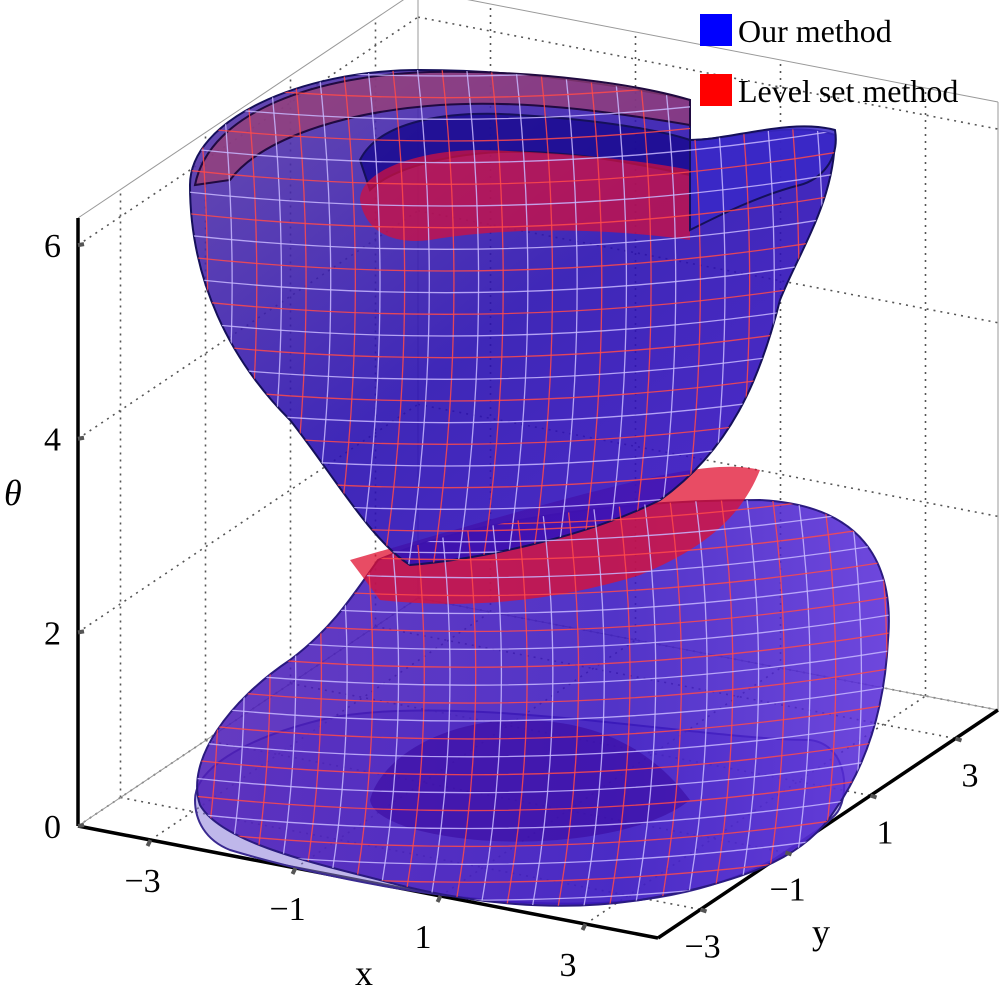  Describe the element at coordinates (716, 90) in the screenshot. I see `legend-swatch-level-set` at that location.